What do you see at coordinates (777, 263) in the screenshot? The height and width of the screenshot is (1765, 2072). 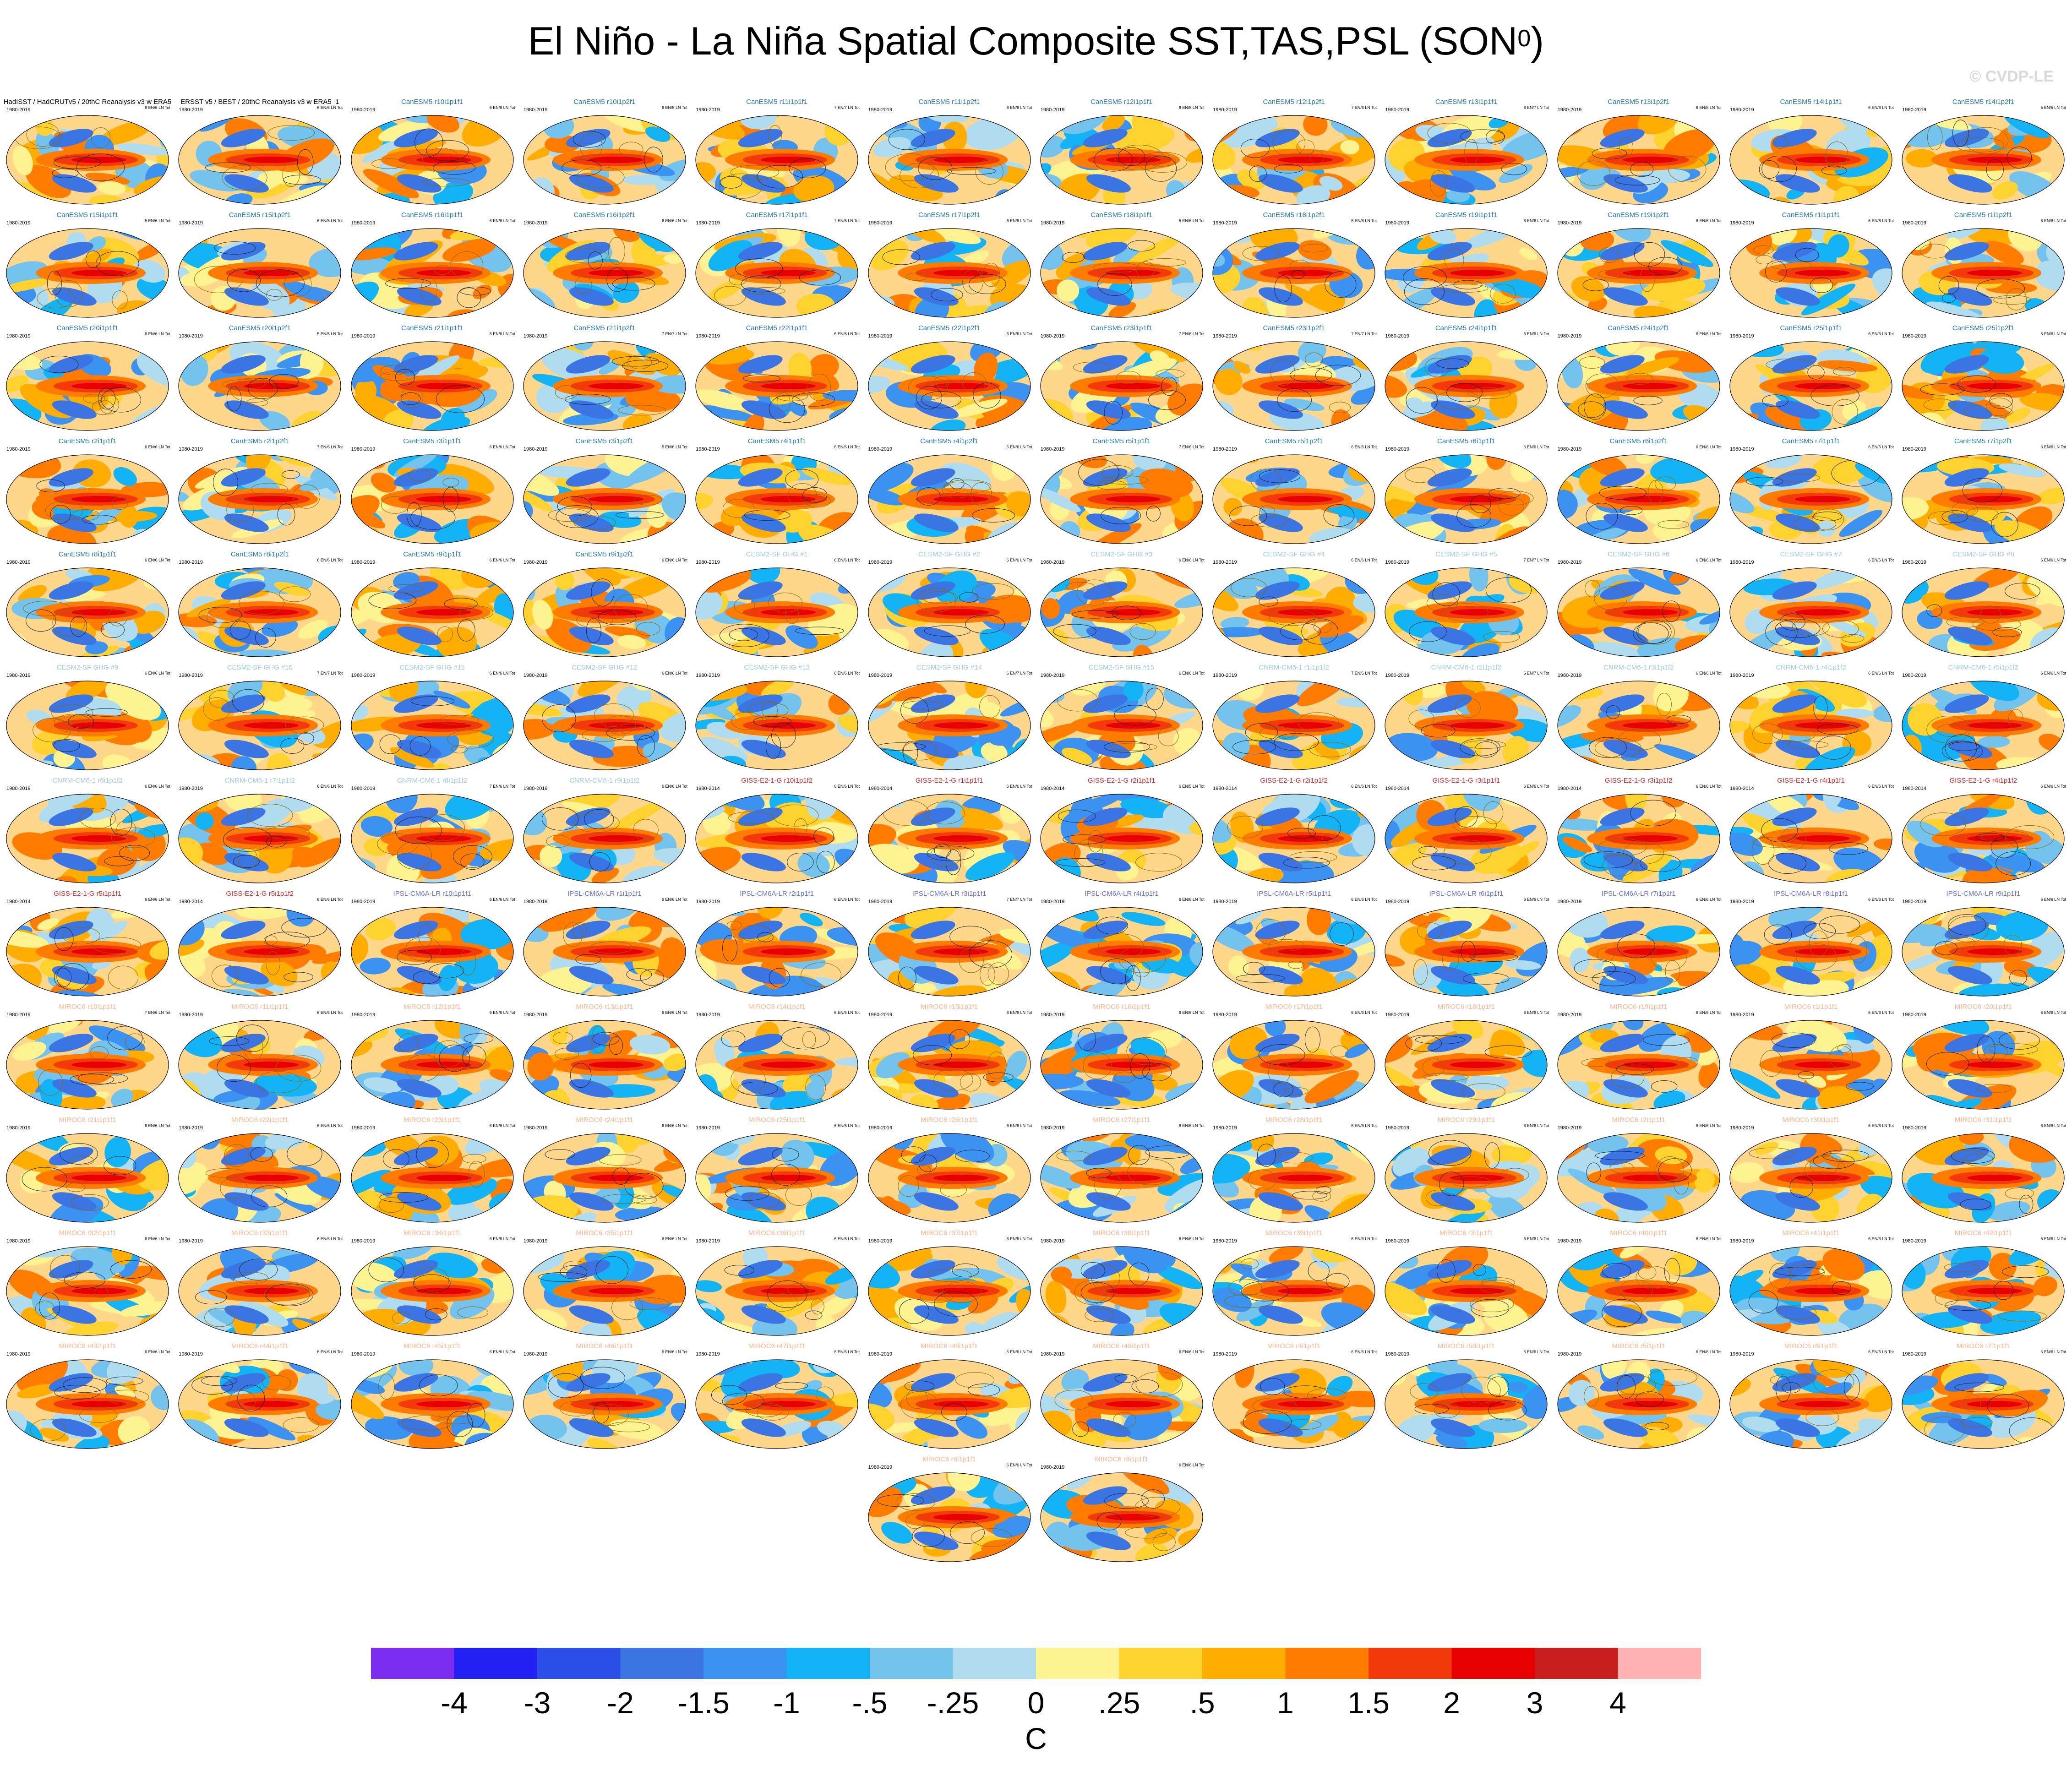 I see `map-panel: CanESM5 r17i1p1f1 1980-2019 7 EN/6 LN Tot` at bounding box center [777, 263].